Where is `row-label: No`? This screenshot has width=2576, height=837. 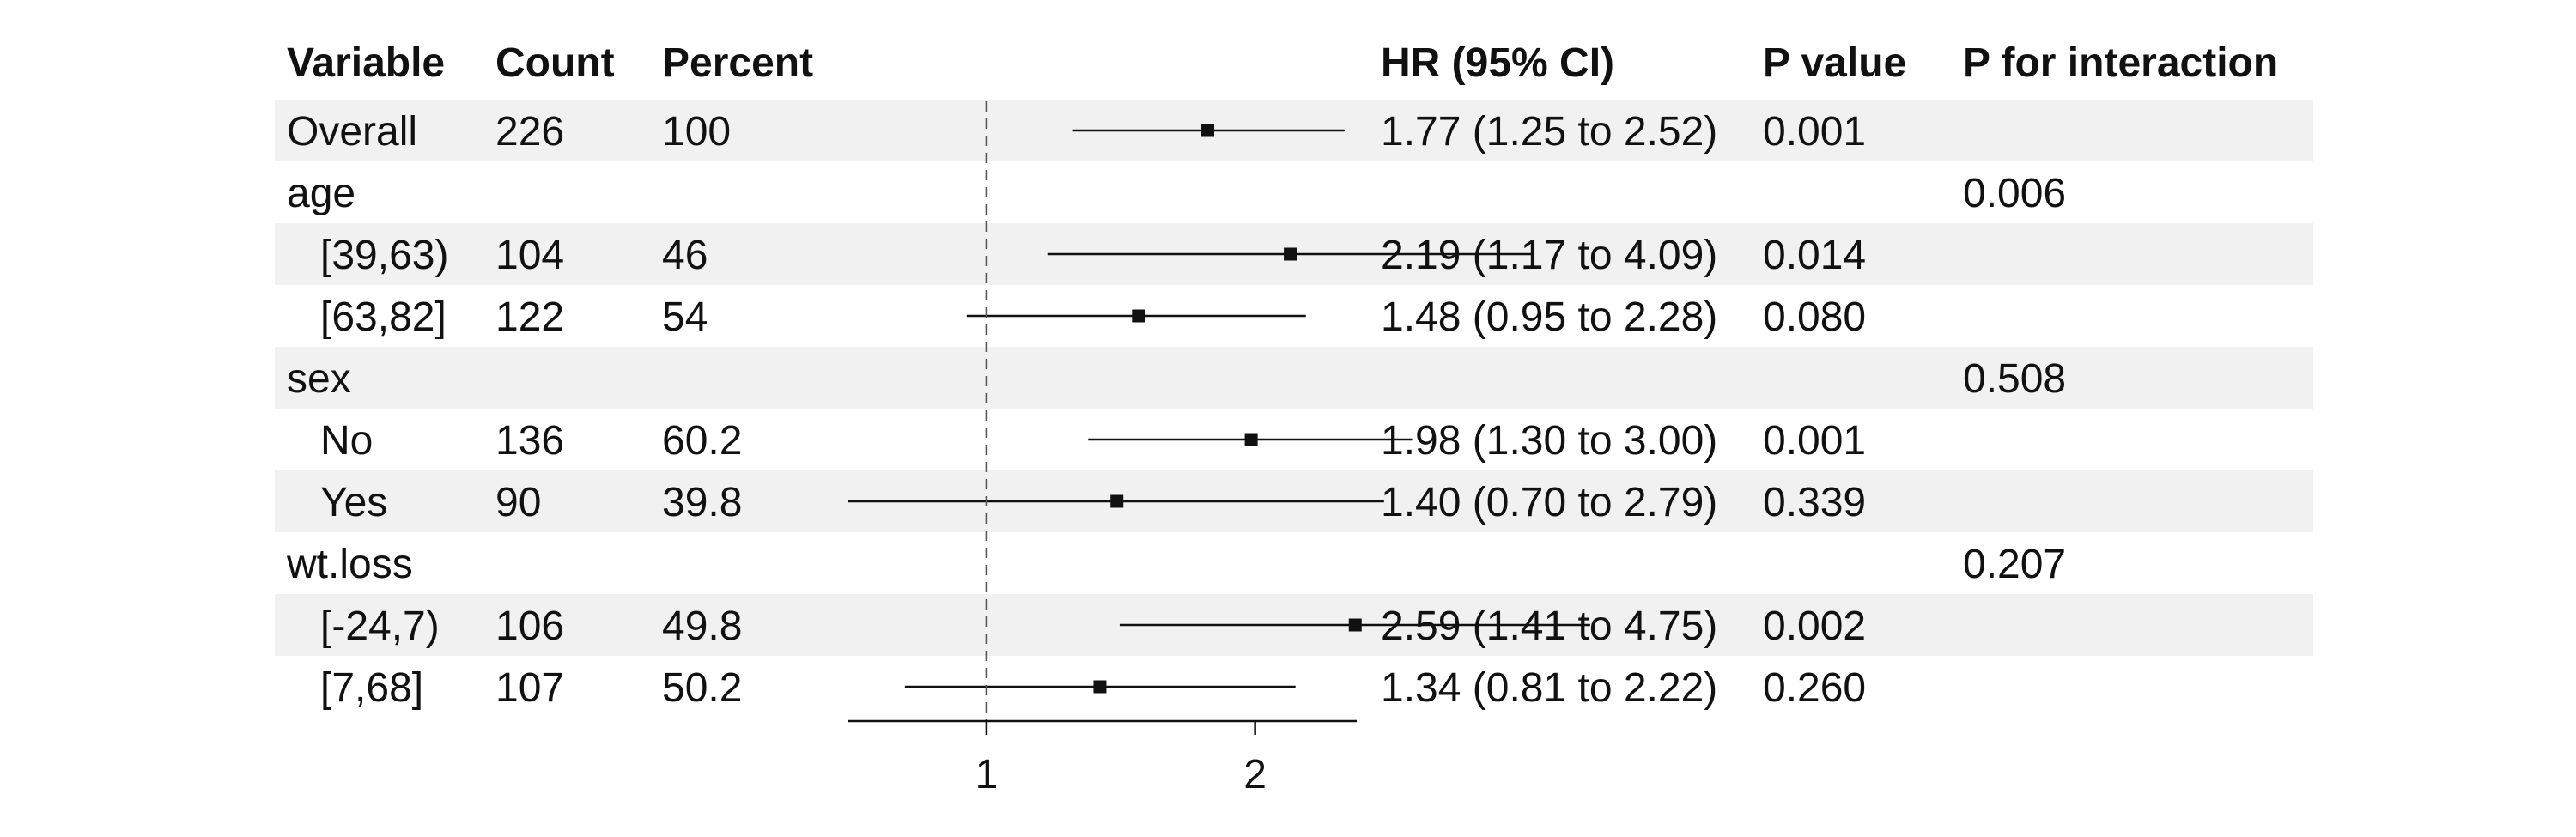
row-label: No is located at coordinates (346, 441).